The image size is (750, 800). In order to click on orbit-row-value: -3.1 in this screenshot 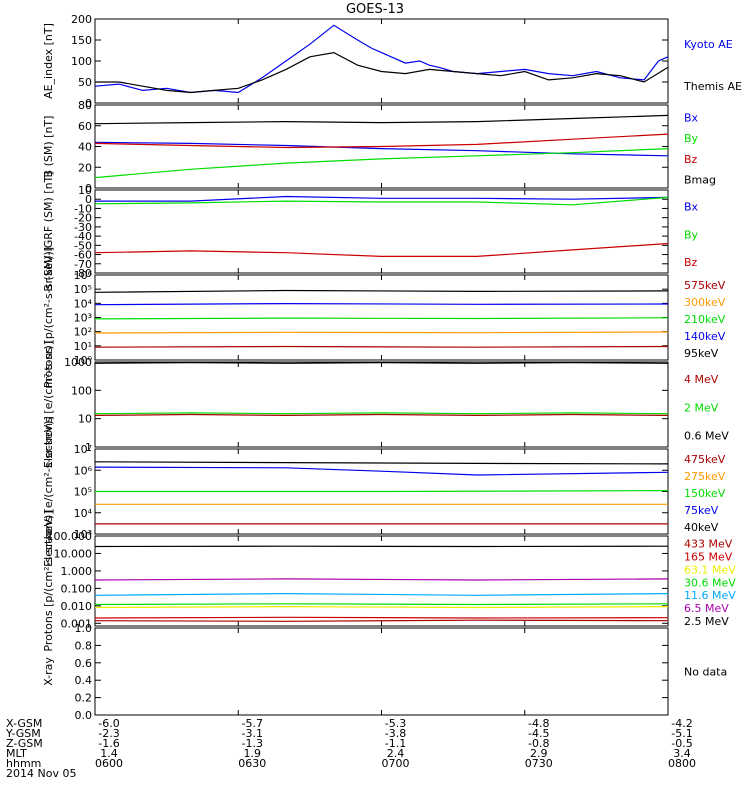, I will do `click(252, 733)`.